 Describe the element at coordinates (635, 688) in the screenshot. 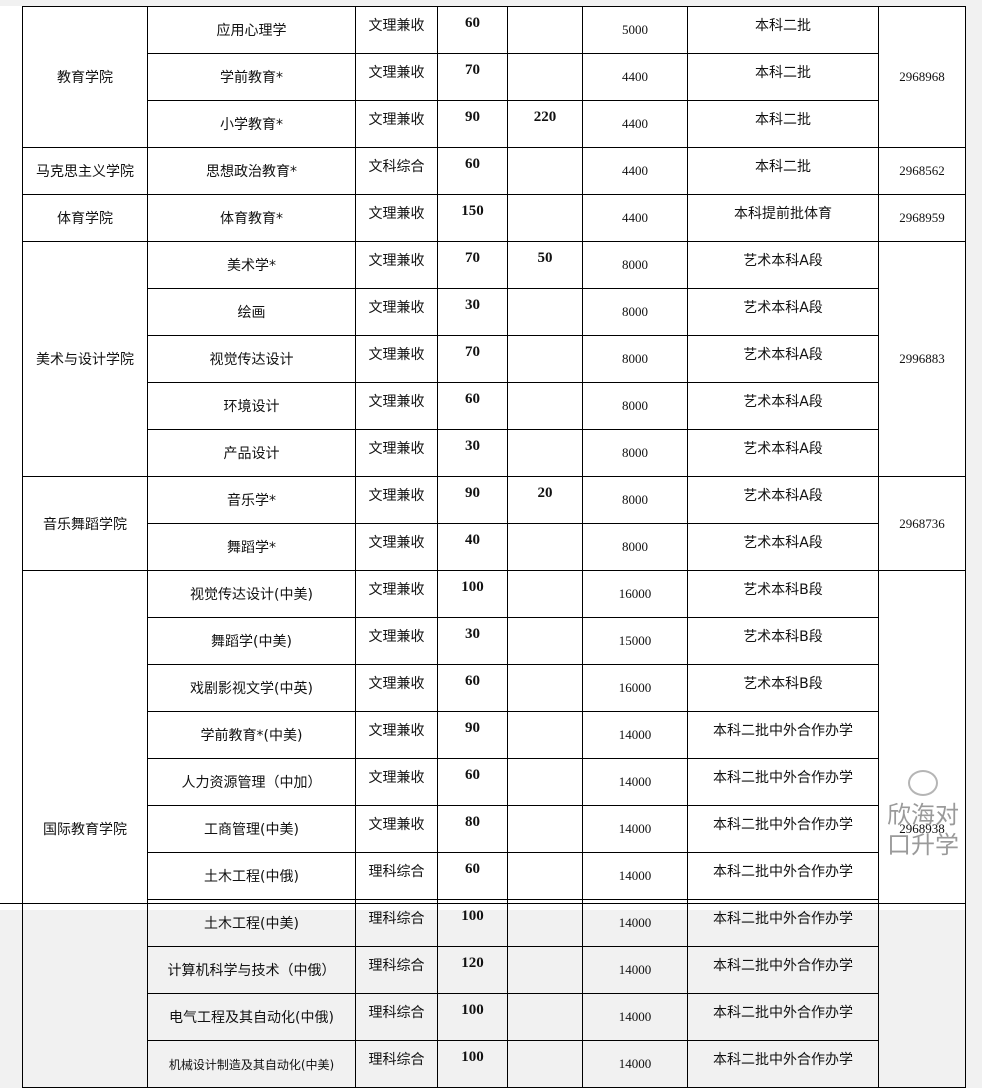

I see `tuition-cell: 16000` at that location.